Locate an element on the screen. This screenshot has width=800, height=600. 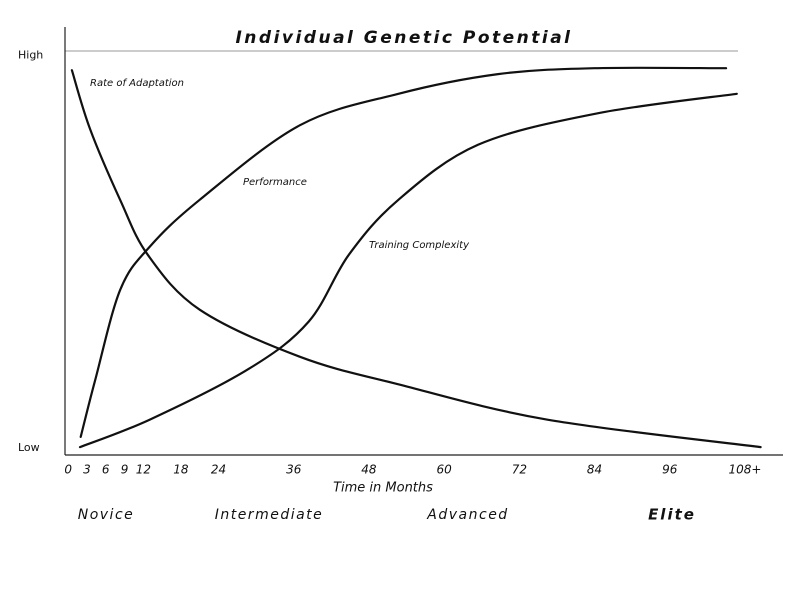
y-tick-label: Low is located at coordinates (29, 447).